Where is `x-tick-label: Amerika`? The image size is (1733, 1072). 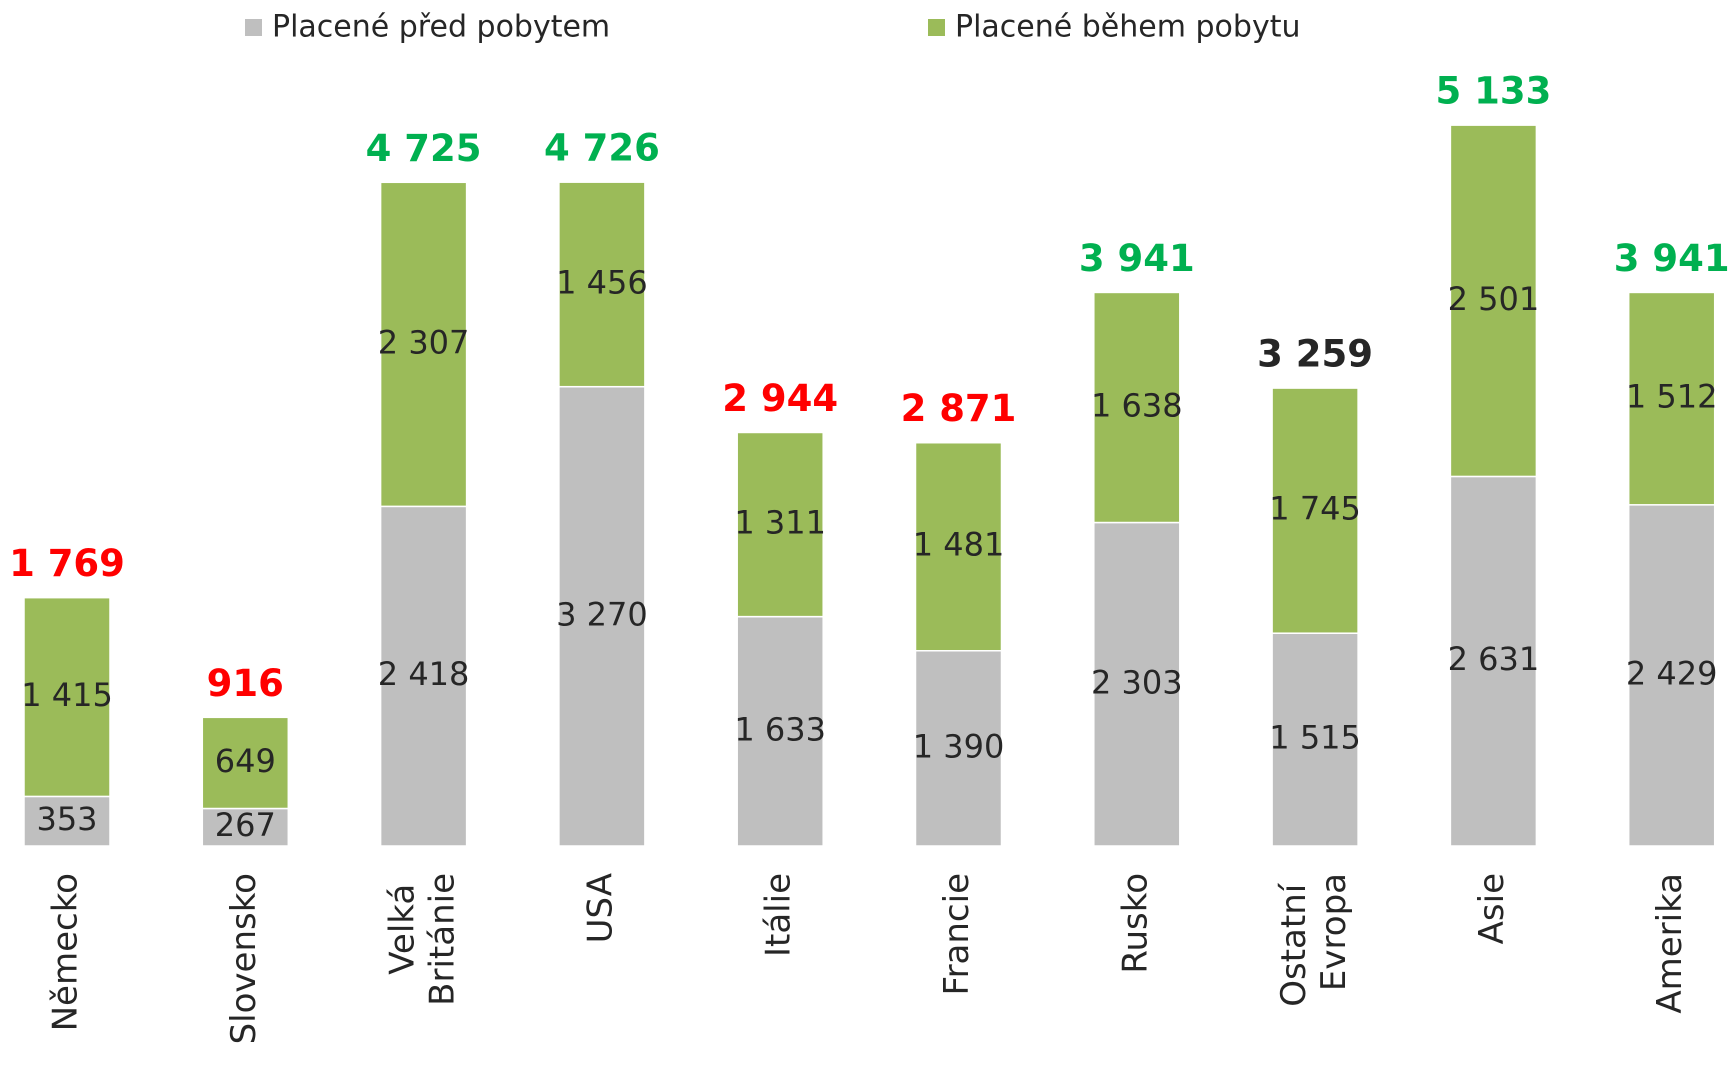
x-tick-label: Amerika is located at coordinates (1670, 943).